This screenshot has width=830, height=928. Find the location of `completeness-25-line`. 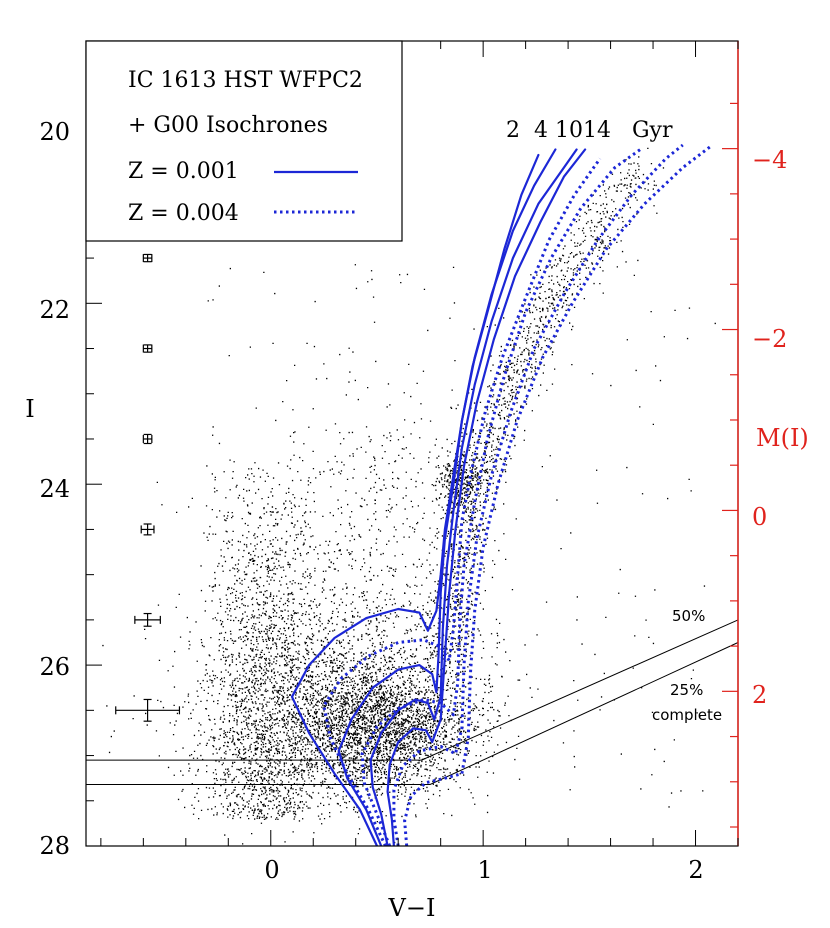

completeness-25-line is located at coordinates (412, 713).